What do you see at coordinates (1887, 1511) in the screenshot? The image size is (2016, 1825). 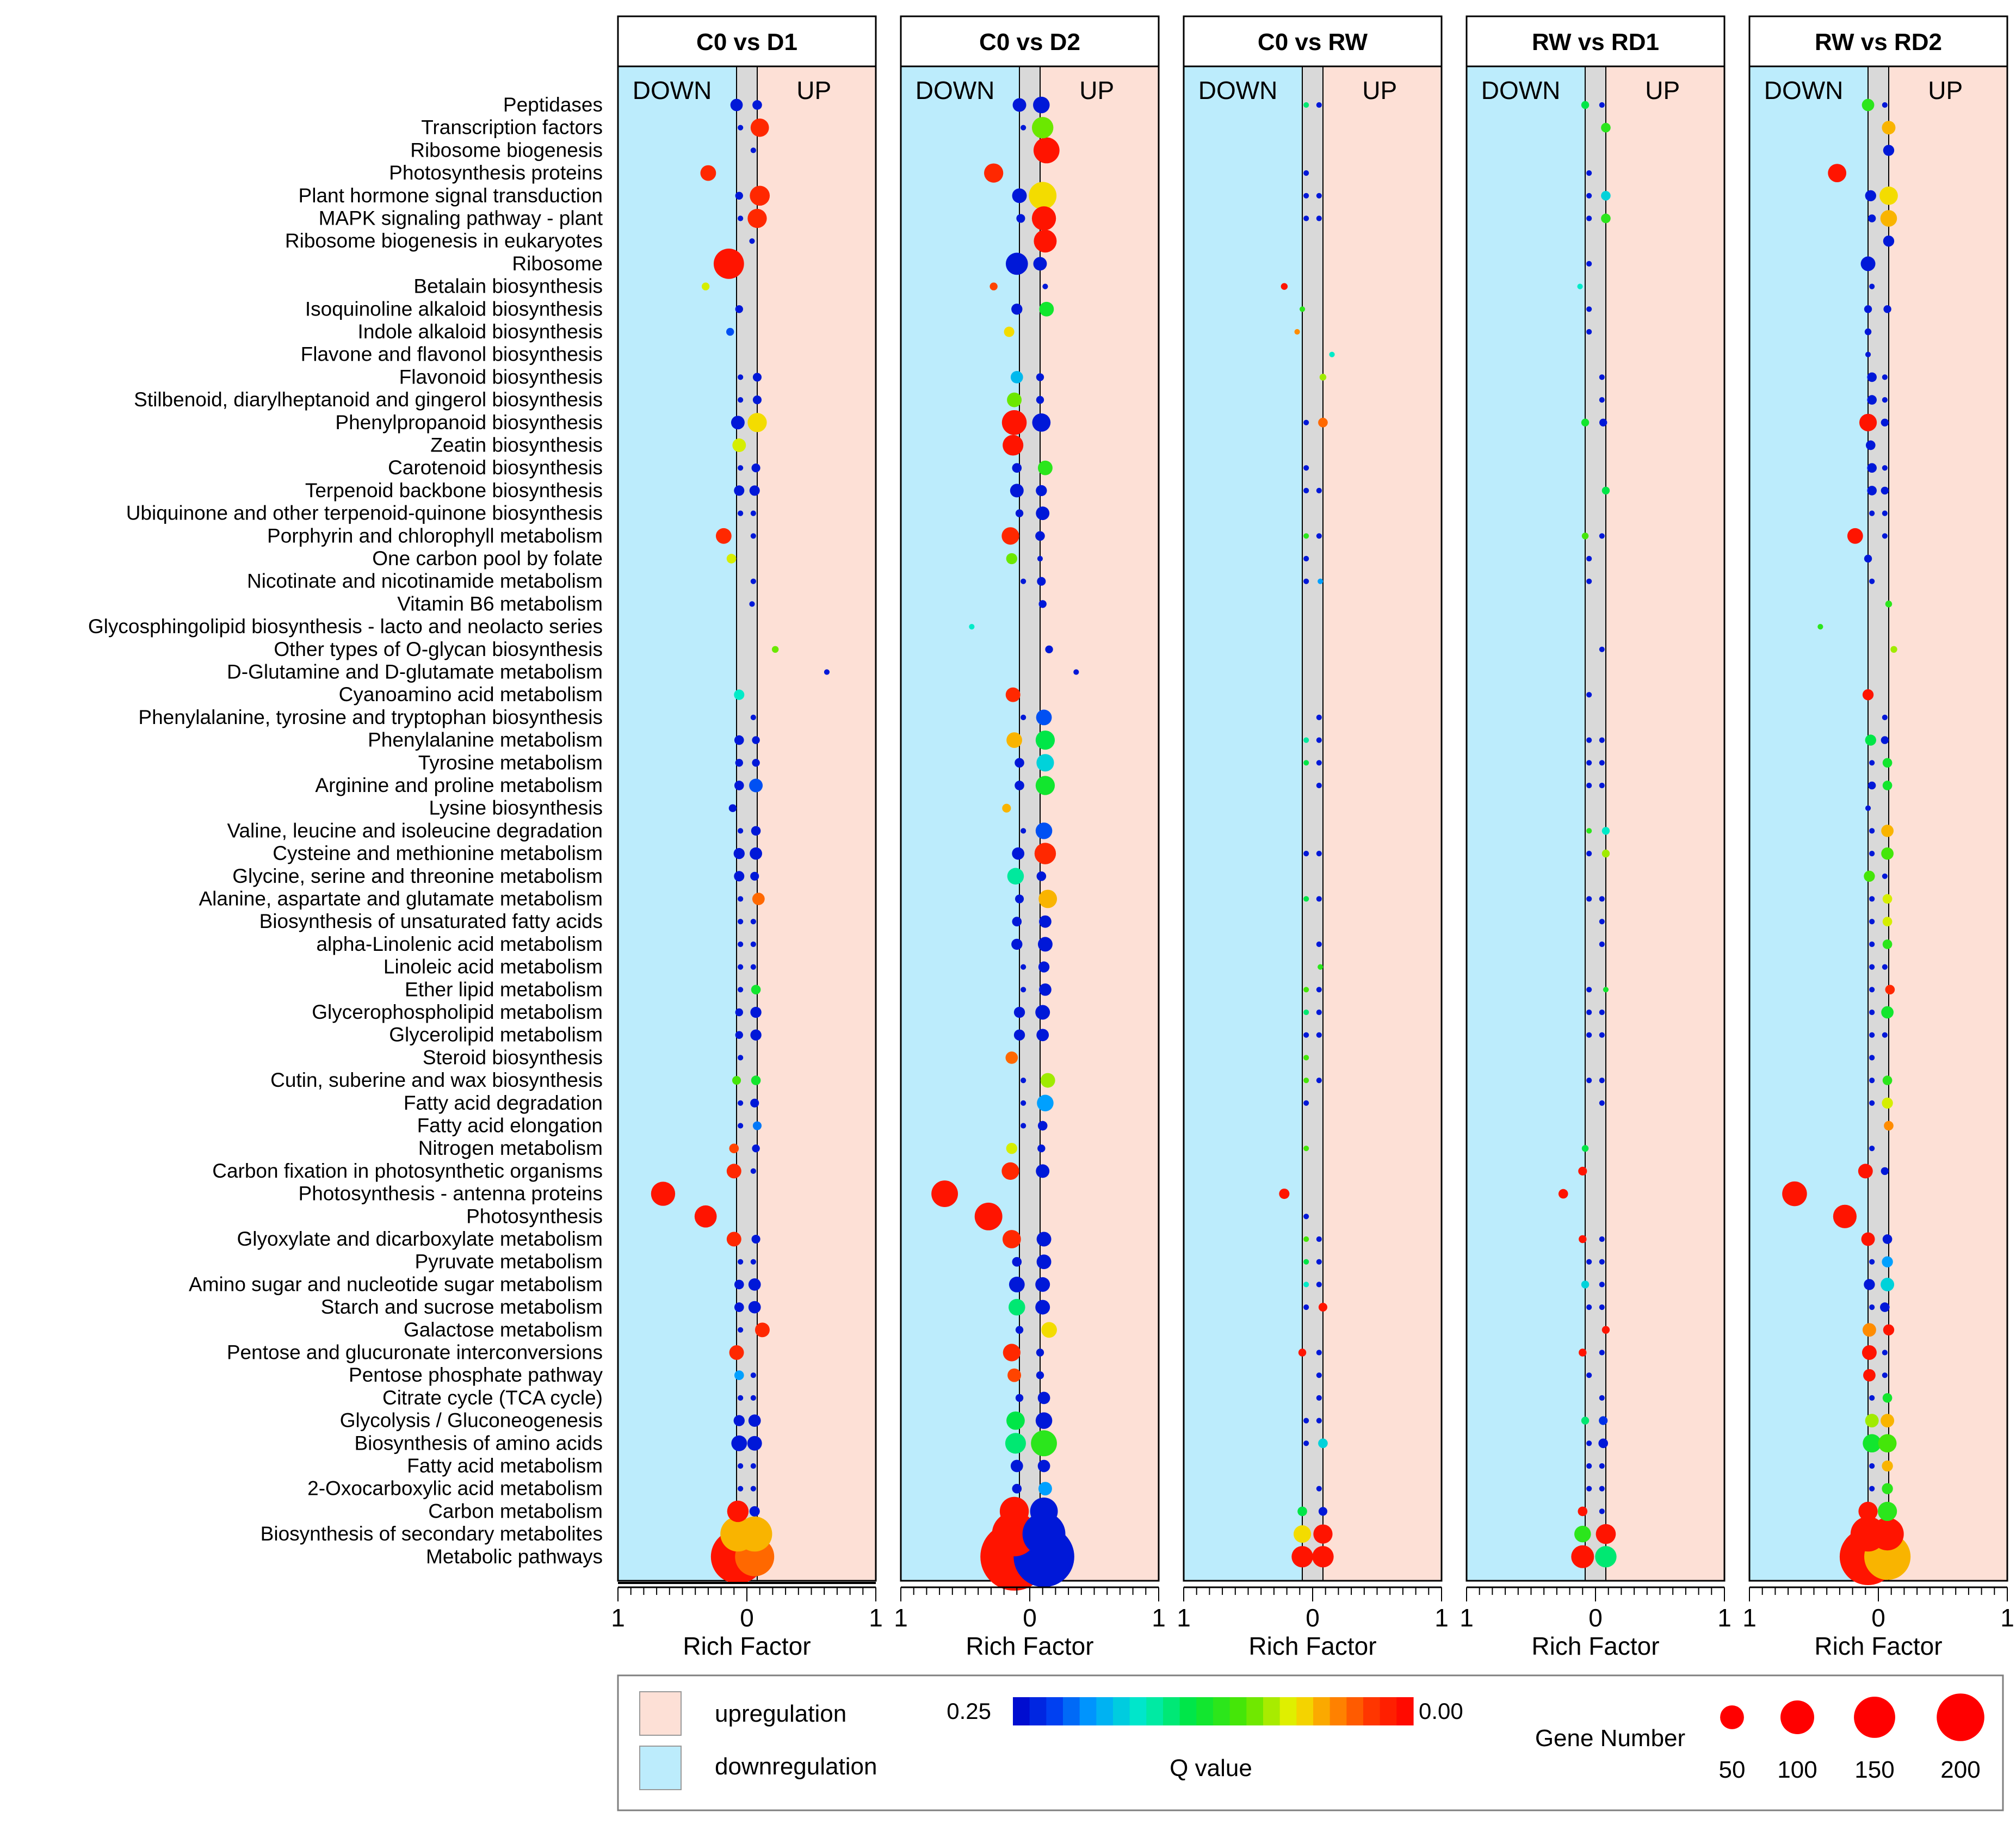 I see `point-carbon-metabolism` at bounding box center [1887, 1511].